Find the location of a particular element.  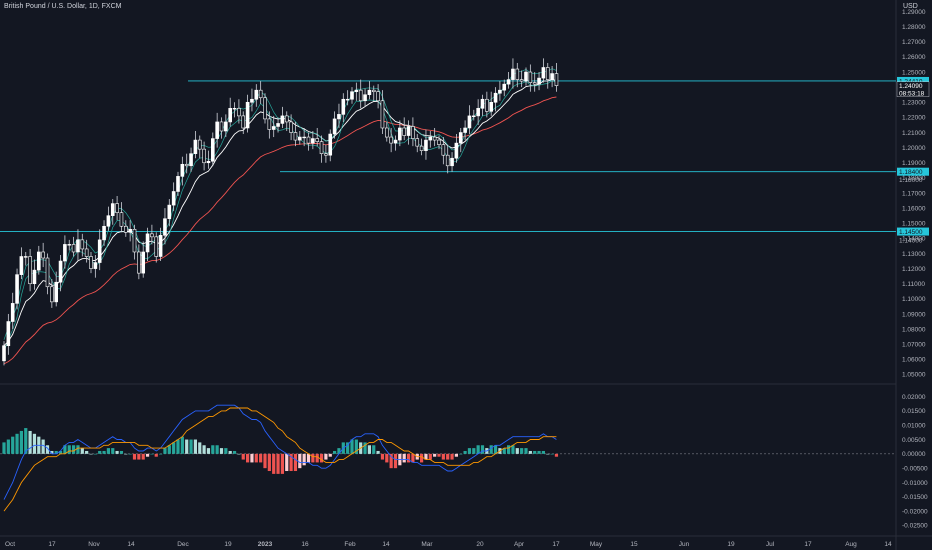

time-tick-label: 20 is located at coordinates (480, 544).